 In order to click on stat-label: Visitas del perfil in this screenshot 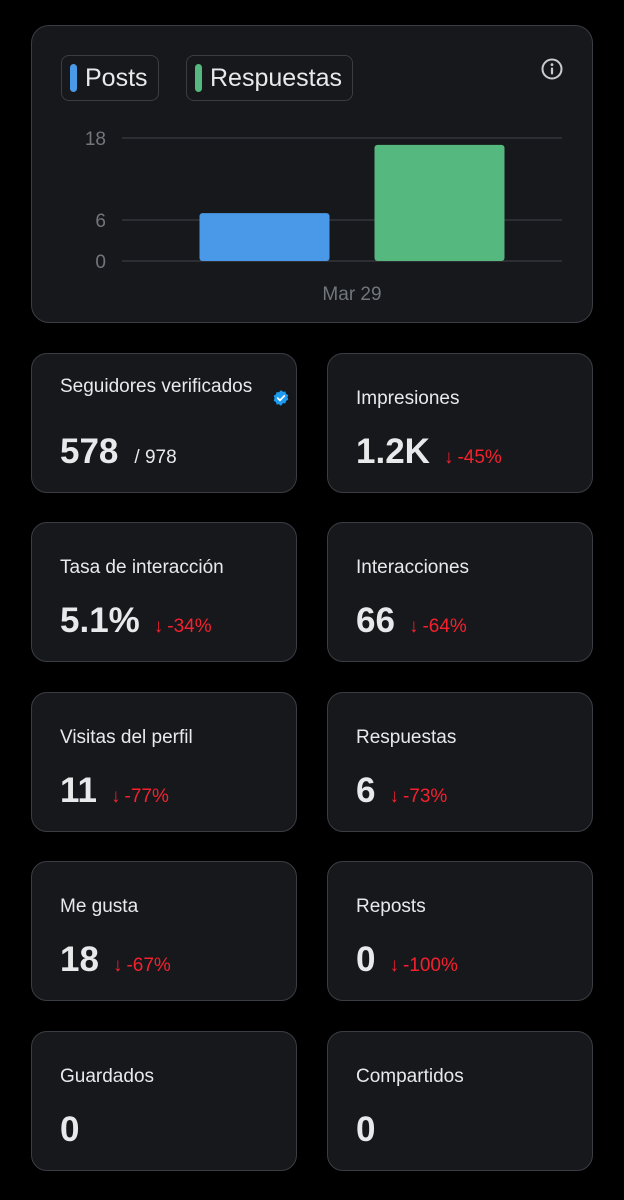, I will do `click(126, 737)`.